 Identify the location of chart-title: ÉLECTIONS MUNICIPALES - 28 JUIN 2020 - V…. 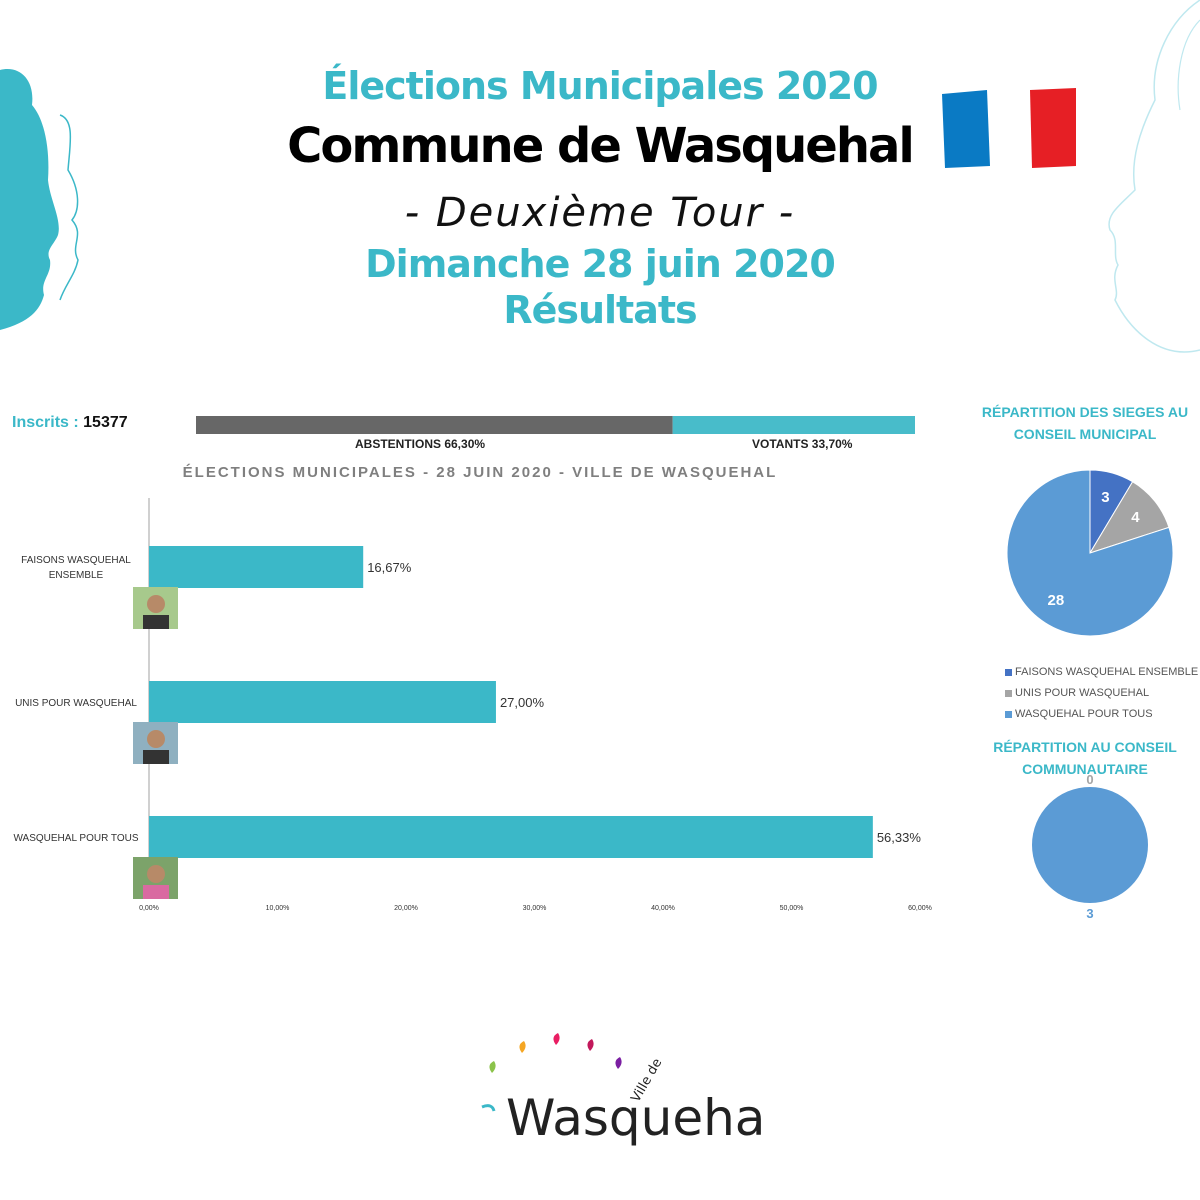
(480, 472).